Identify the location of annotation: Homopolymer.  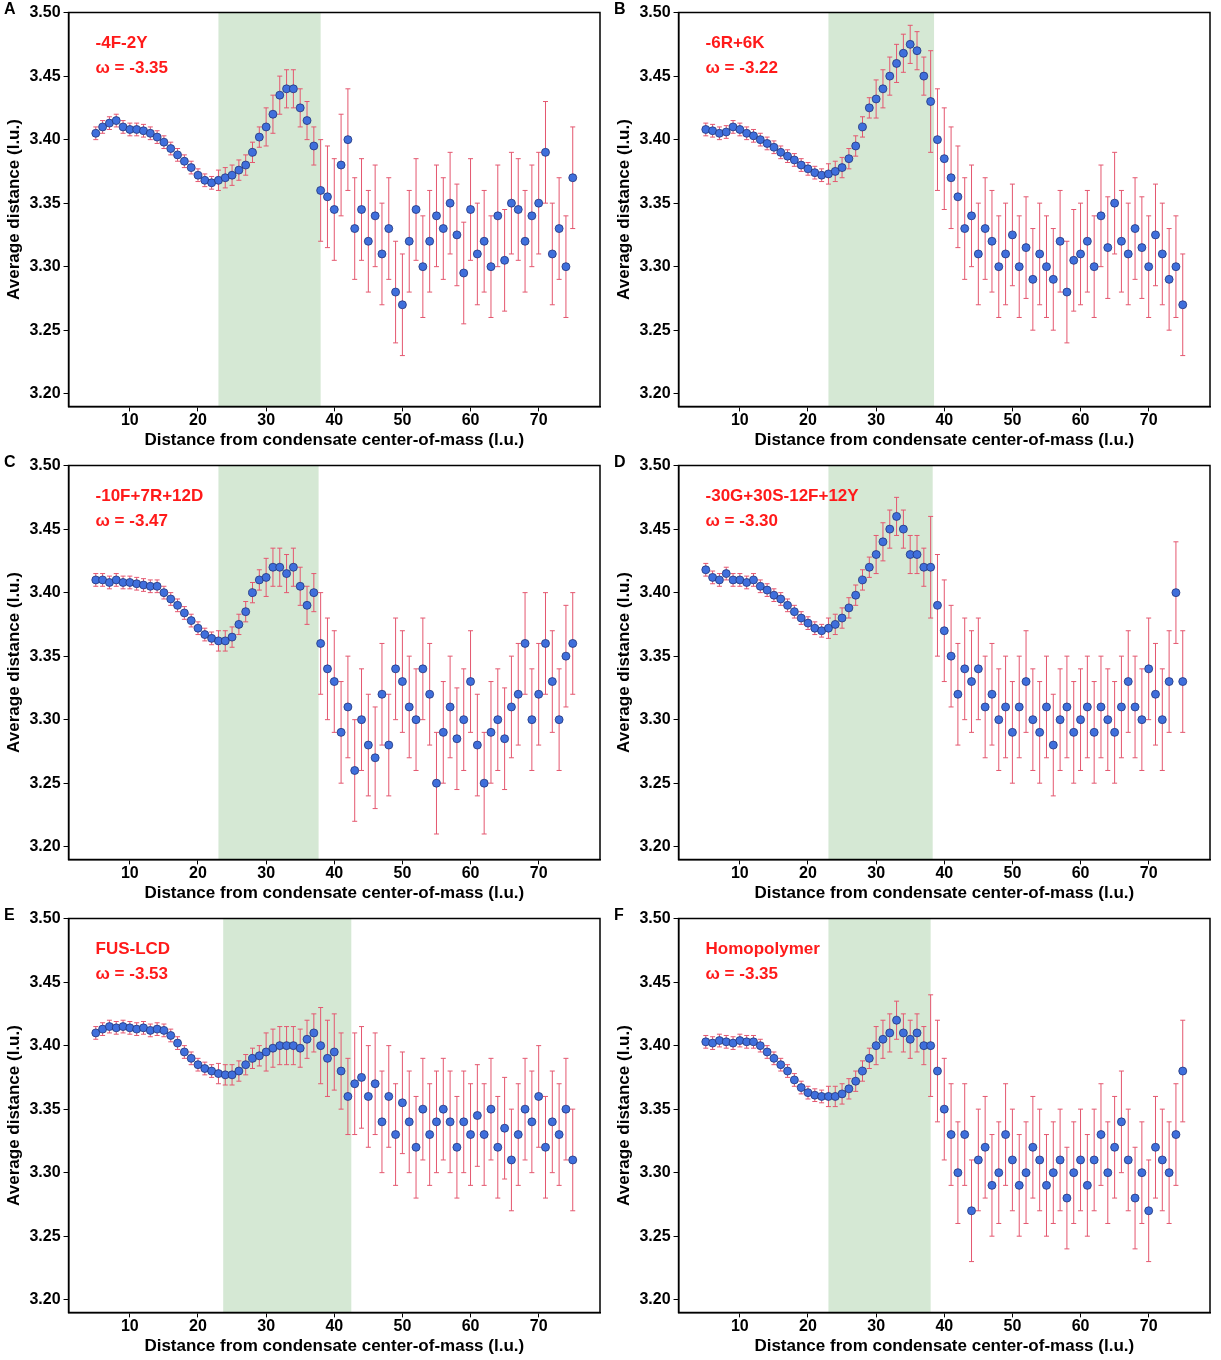
(763, 948).